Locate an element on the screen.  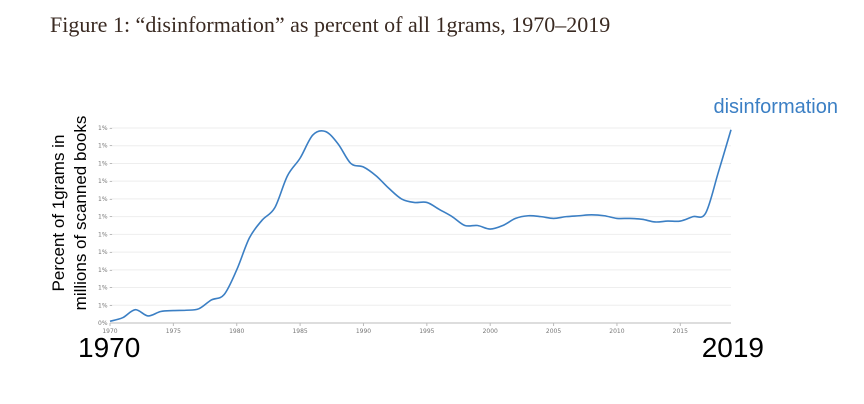
x-tick-label: 1985 is located at coordinates (299, 331).